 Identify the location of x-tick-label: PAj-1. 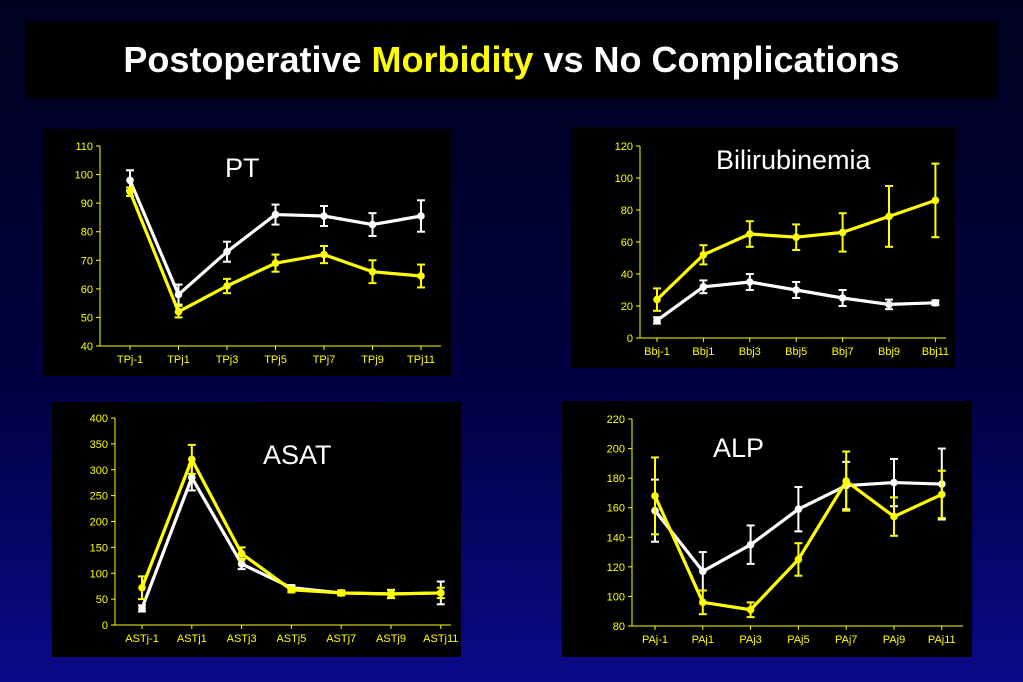
(655, 640).